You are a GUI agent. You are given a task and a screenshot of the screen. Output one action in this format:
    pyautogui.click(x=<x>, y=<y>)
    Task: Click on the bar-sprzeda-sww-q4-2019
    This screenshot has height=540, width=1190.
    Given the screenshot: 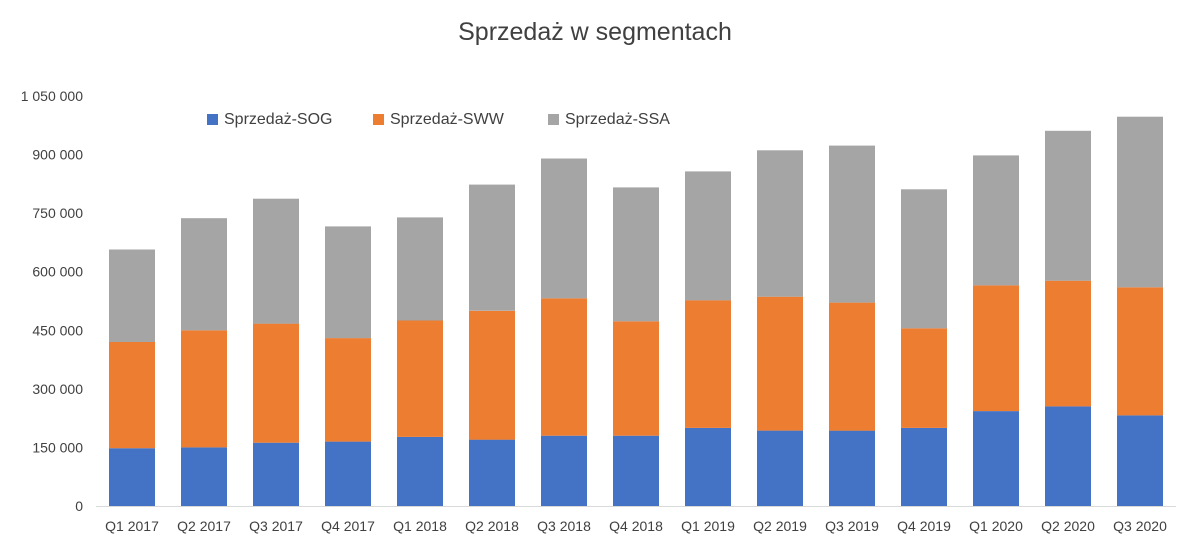 What is the action you would take?
    pyautogui.click(x=924, y=378)
    